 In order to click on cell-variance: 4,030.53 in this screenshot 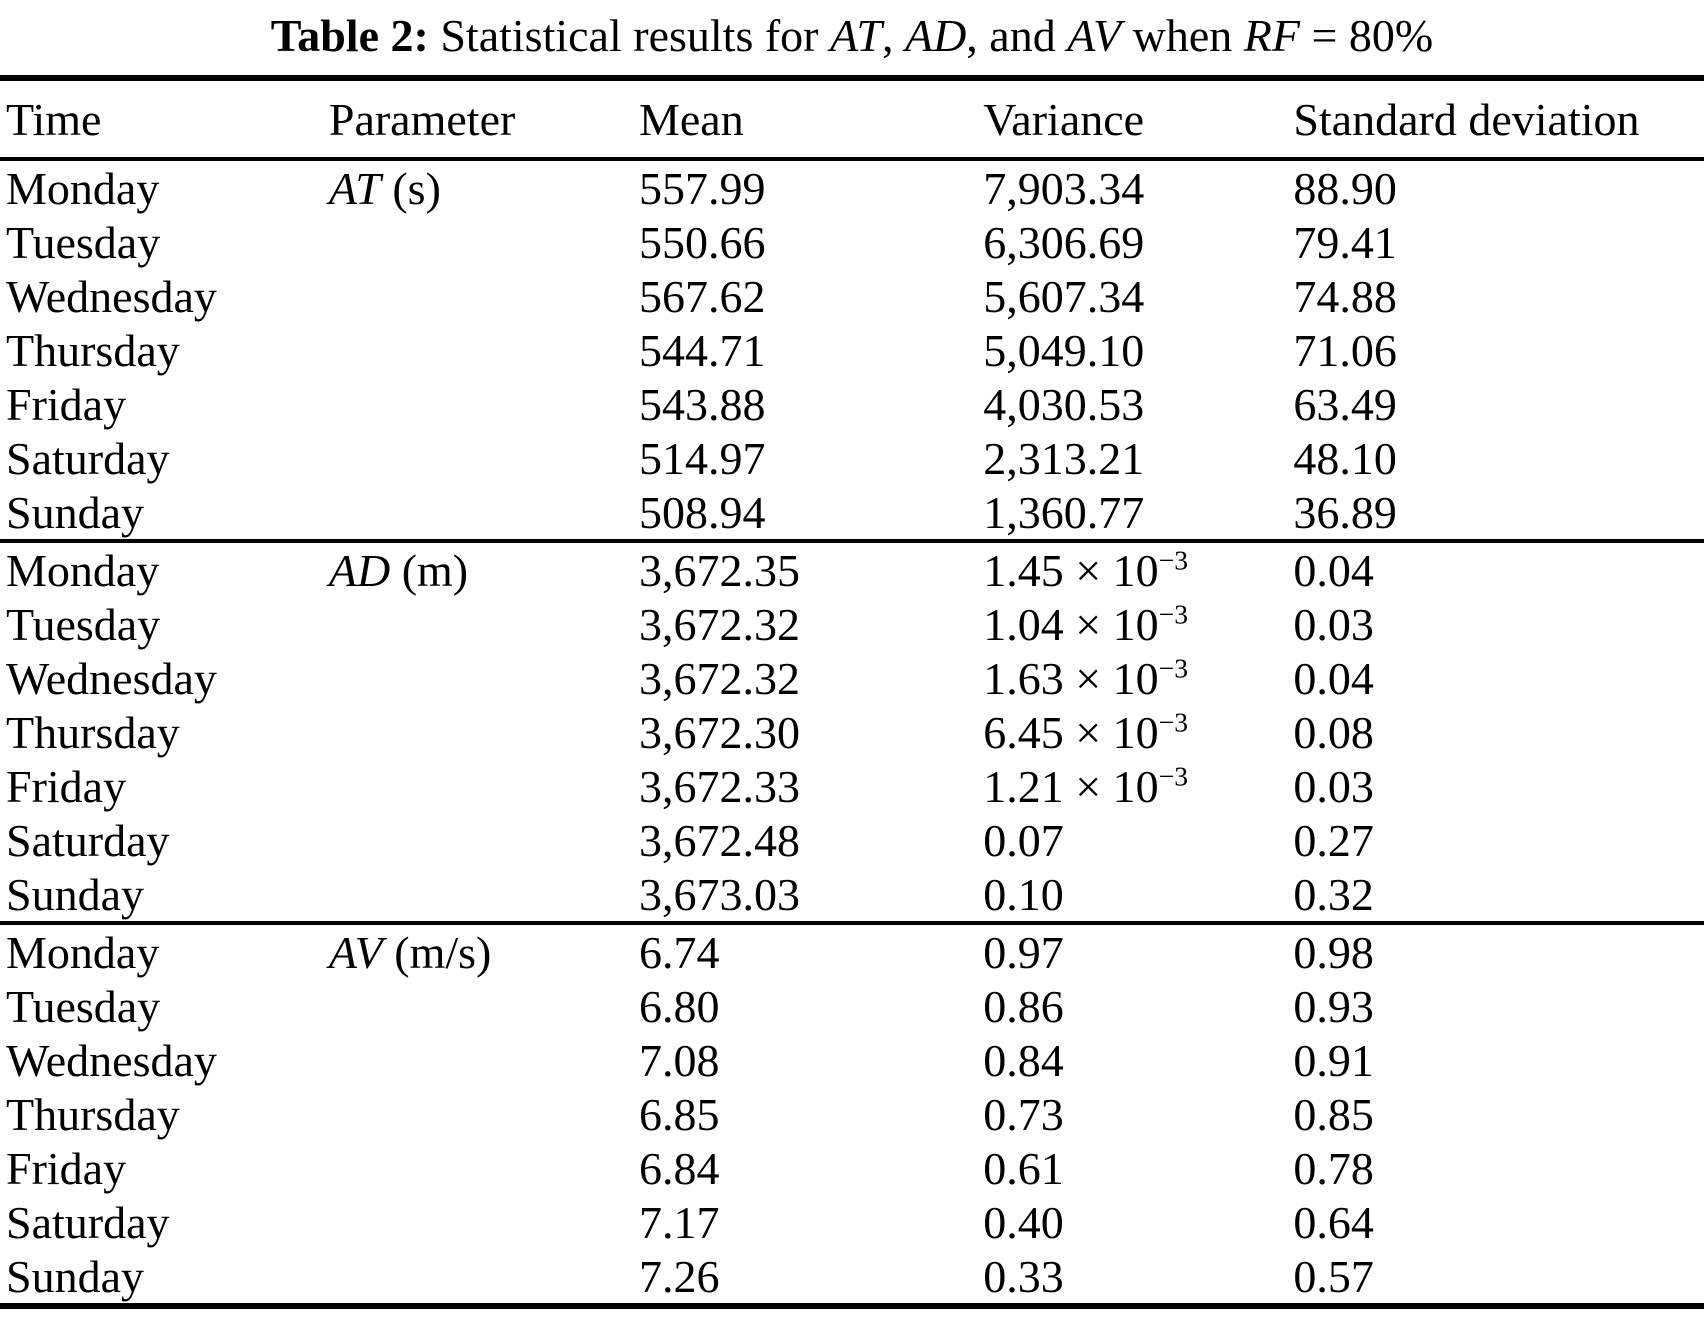, I will do `click(1064, 404)`.